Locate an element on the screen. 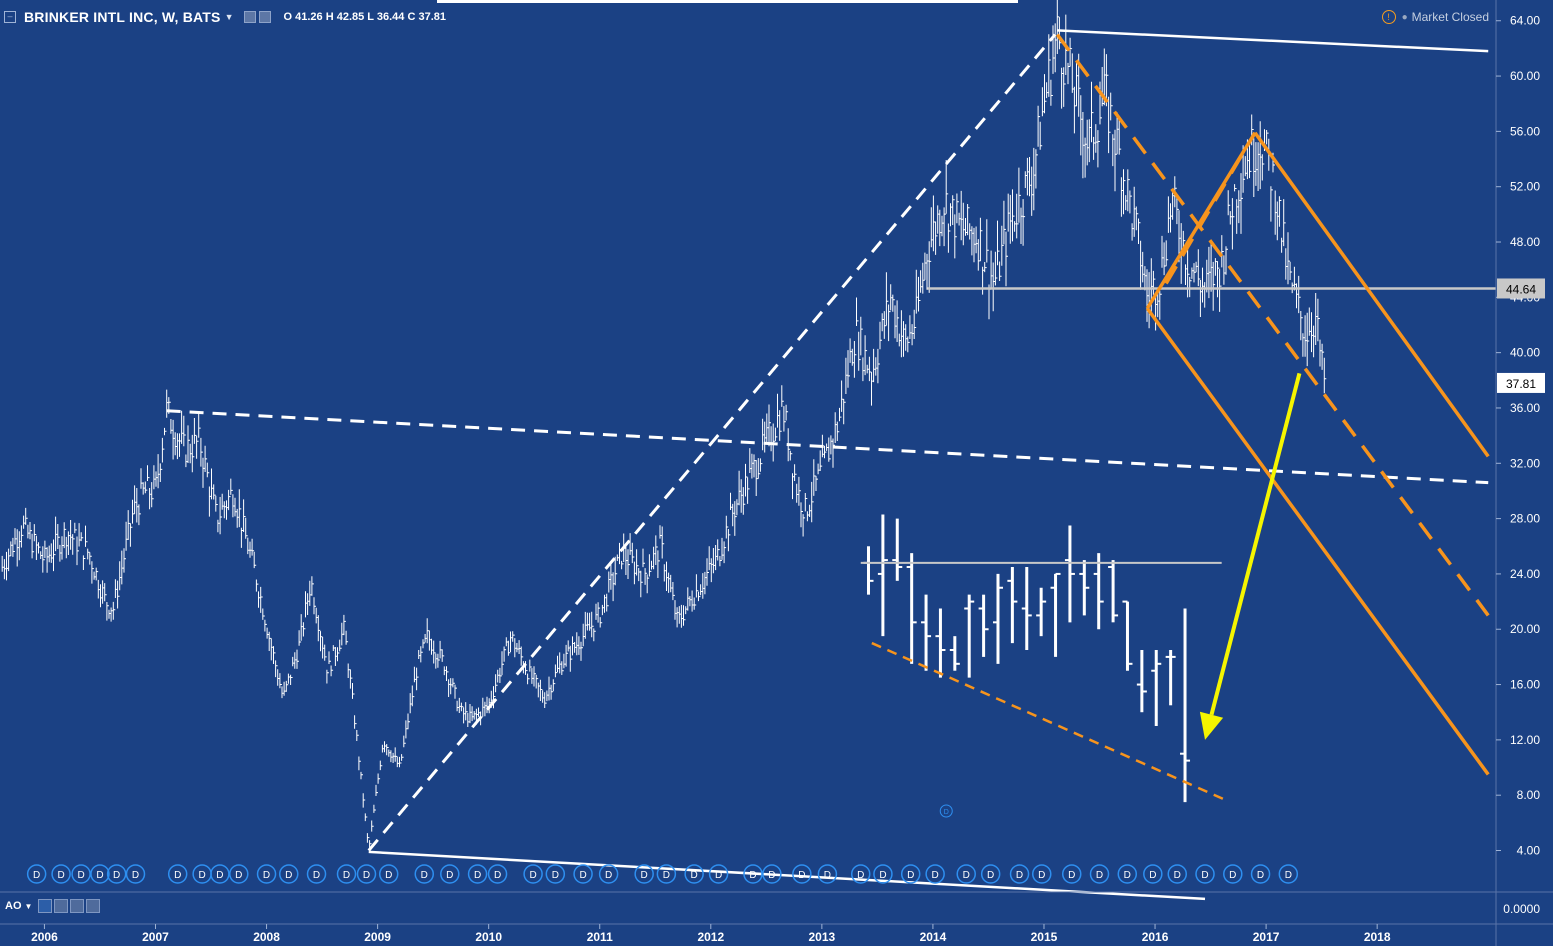  symbol-title: BRINKER INTL INC, W, BATS is located at coordinates (122, 17).